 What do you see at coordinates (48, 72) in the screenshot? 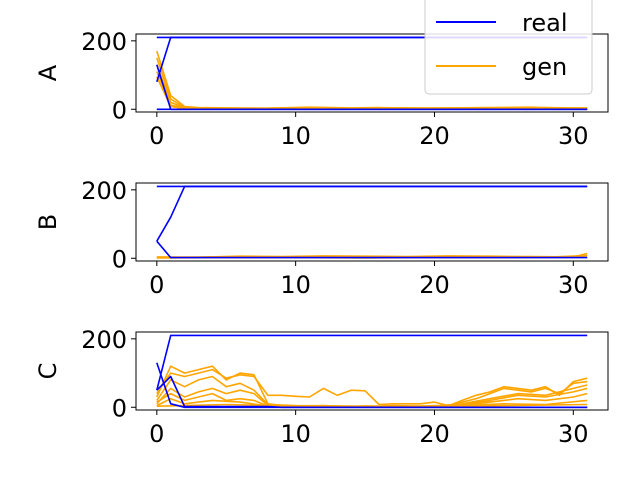
I see `y-axis-label: A` at bounding box center [48, 72].